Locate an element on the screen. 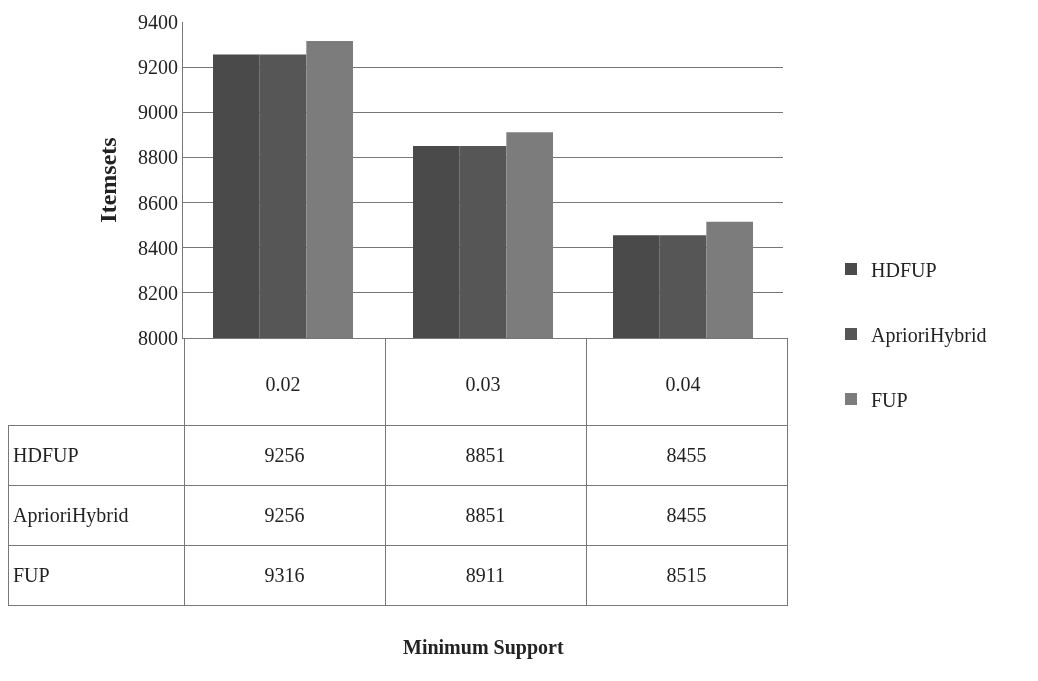 This screenshot has height=681, width=1038. y-tick-label: 8200 is located at coordinates (158, 292).